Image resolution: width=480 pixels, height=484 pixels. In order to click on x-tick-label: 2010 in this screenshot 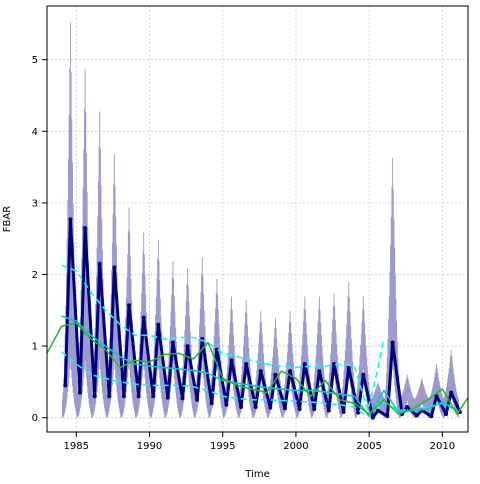, I will do `click(442, 446)`.